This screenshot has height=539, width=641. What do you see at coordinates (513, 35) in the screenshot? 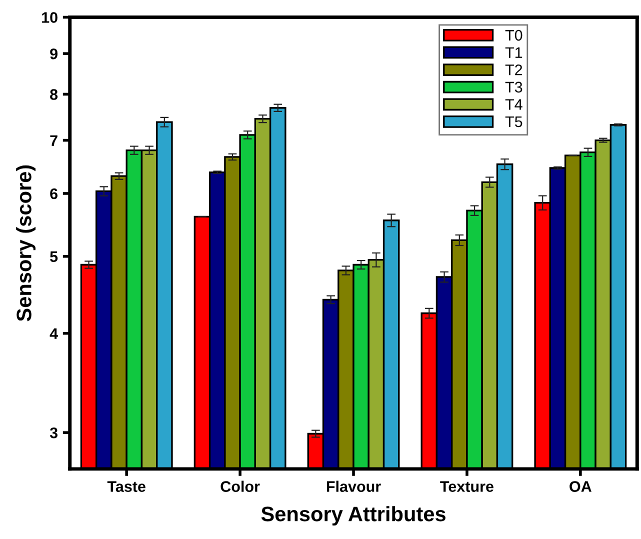
I see `legend-label: T0` at bounding box center [513, 35].